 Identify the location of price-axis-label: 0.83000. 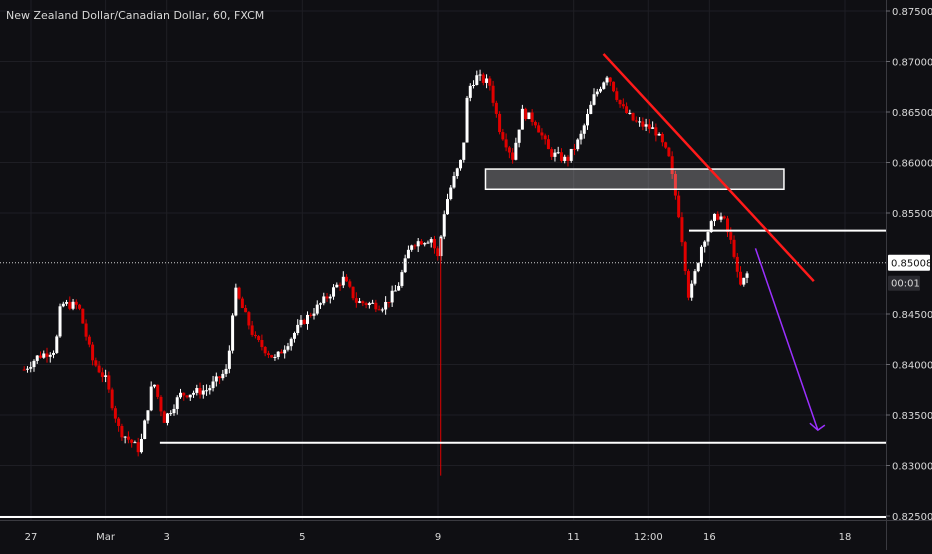
(912, 467).